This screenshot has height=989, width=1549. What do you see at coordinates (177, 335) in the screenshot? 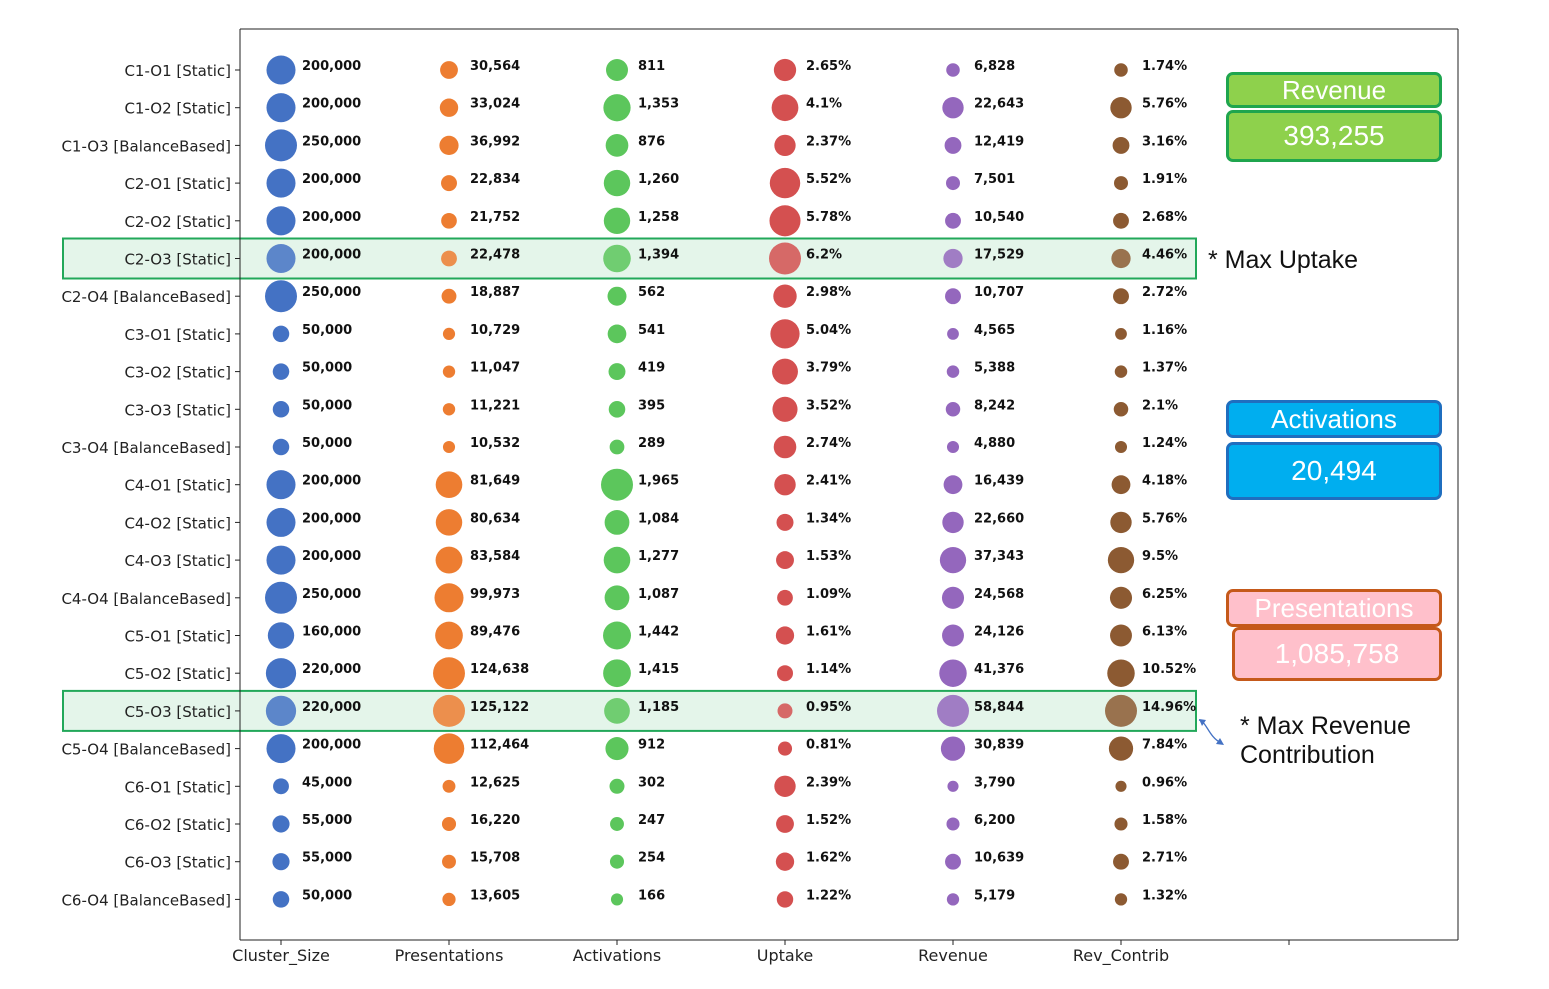
I see `y-tick-label: C3-O1 [Static]` at bounding box center [177, 335].